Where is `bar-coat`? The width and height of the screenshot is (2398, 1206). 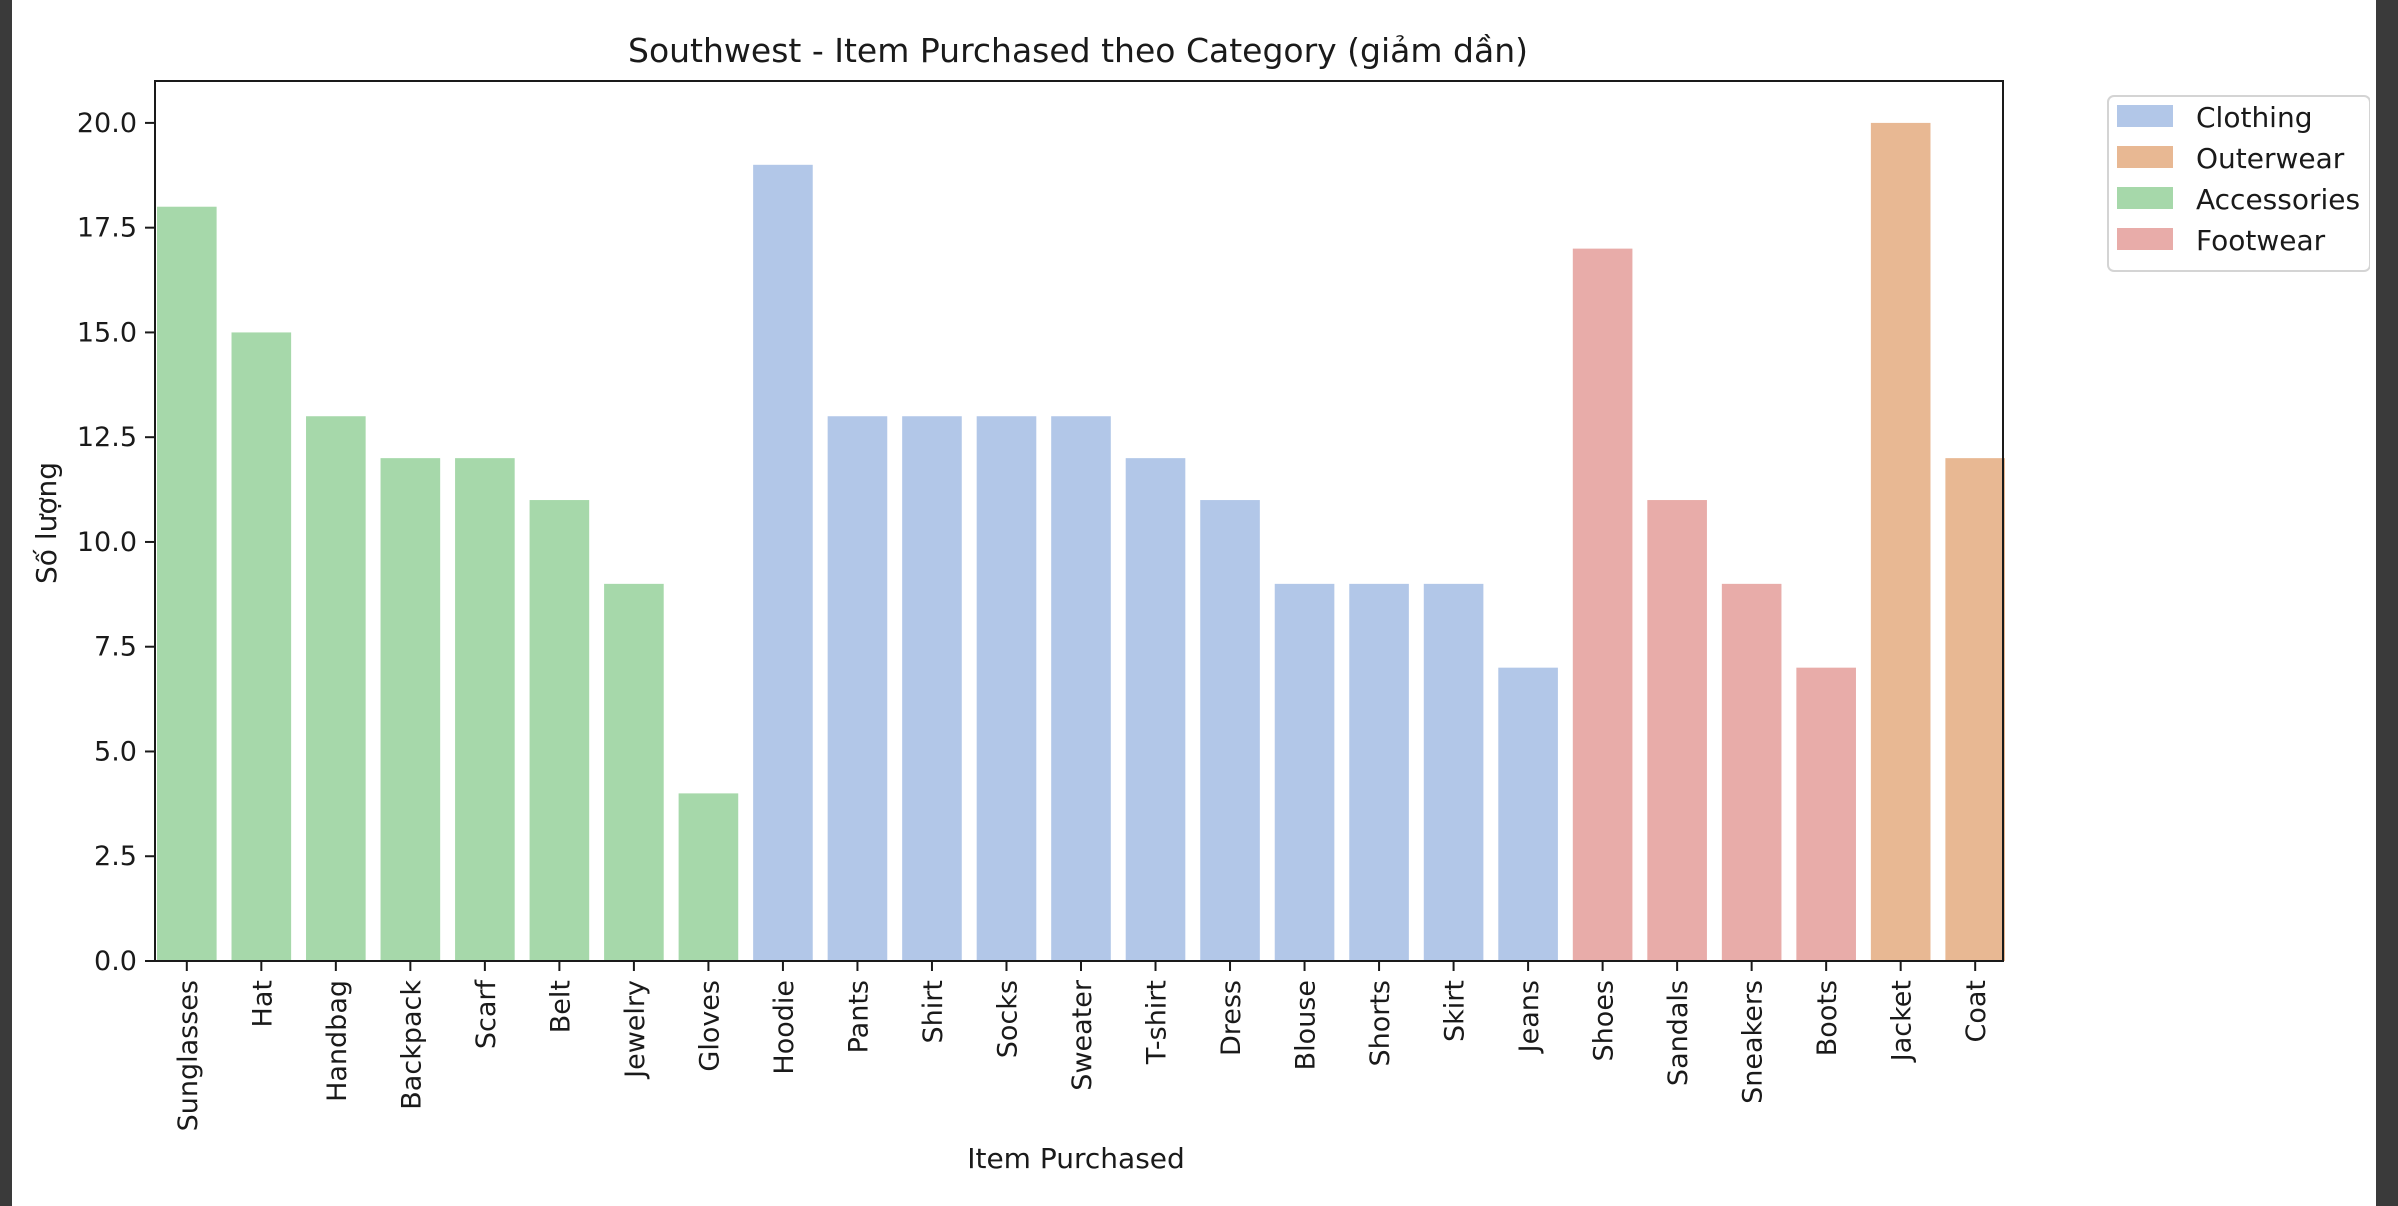 bar-coat is located at coordinates (1975, 709).